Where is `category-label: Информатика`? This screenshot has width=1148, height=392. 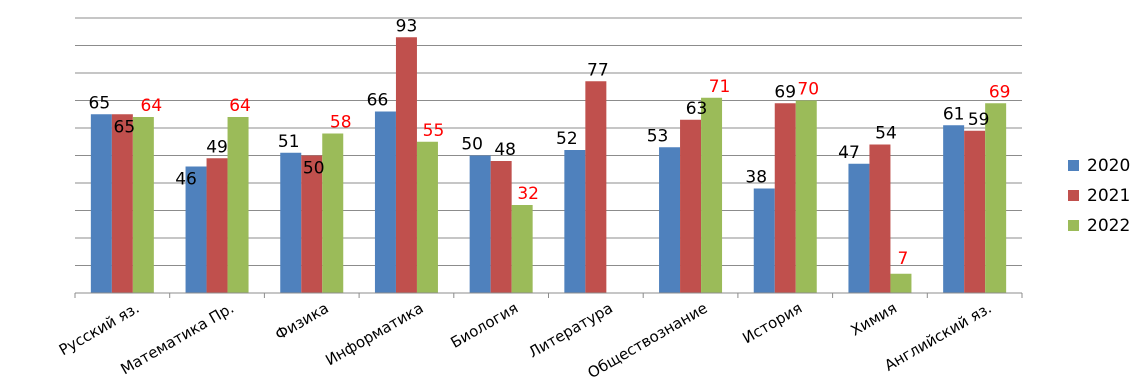 category-label: Информатика is located at coordinates (374, 334).